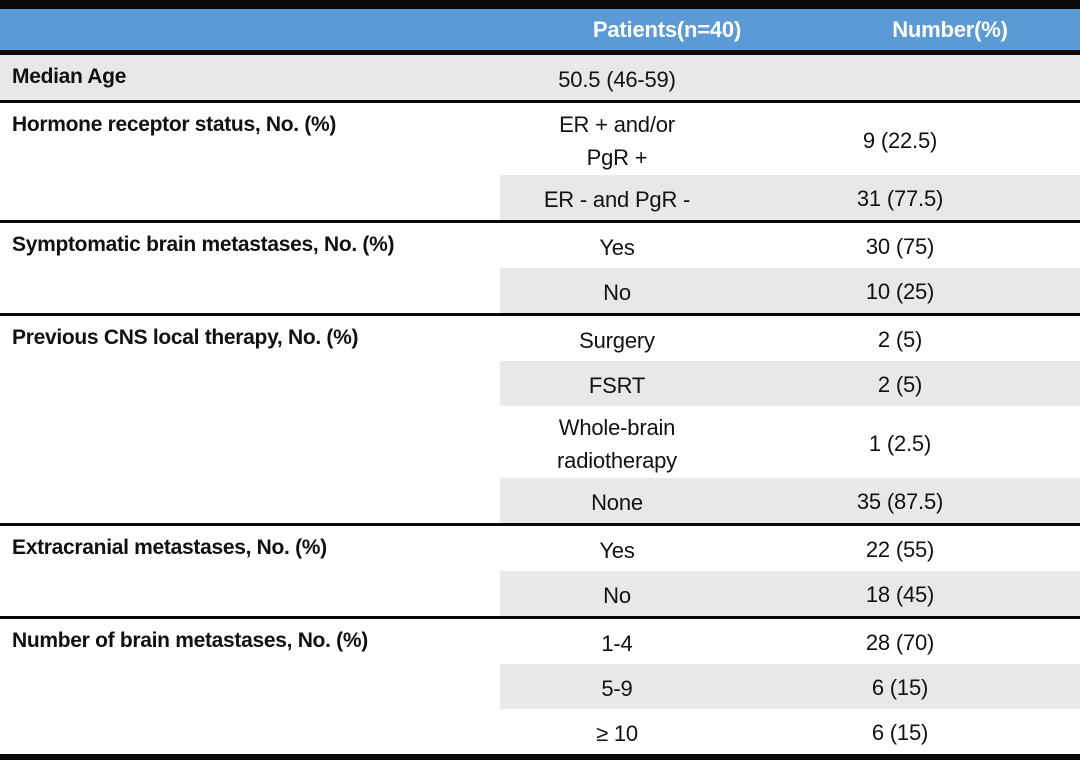  What do you see at coordinates (790, 245) in the screenshot?
I see `table-row: Yes 30 (75)` at bounding box center [790, 245].